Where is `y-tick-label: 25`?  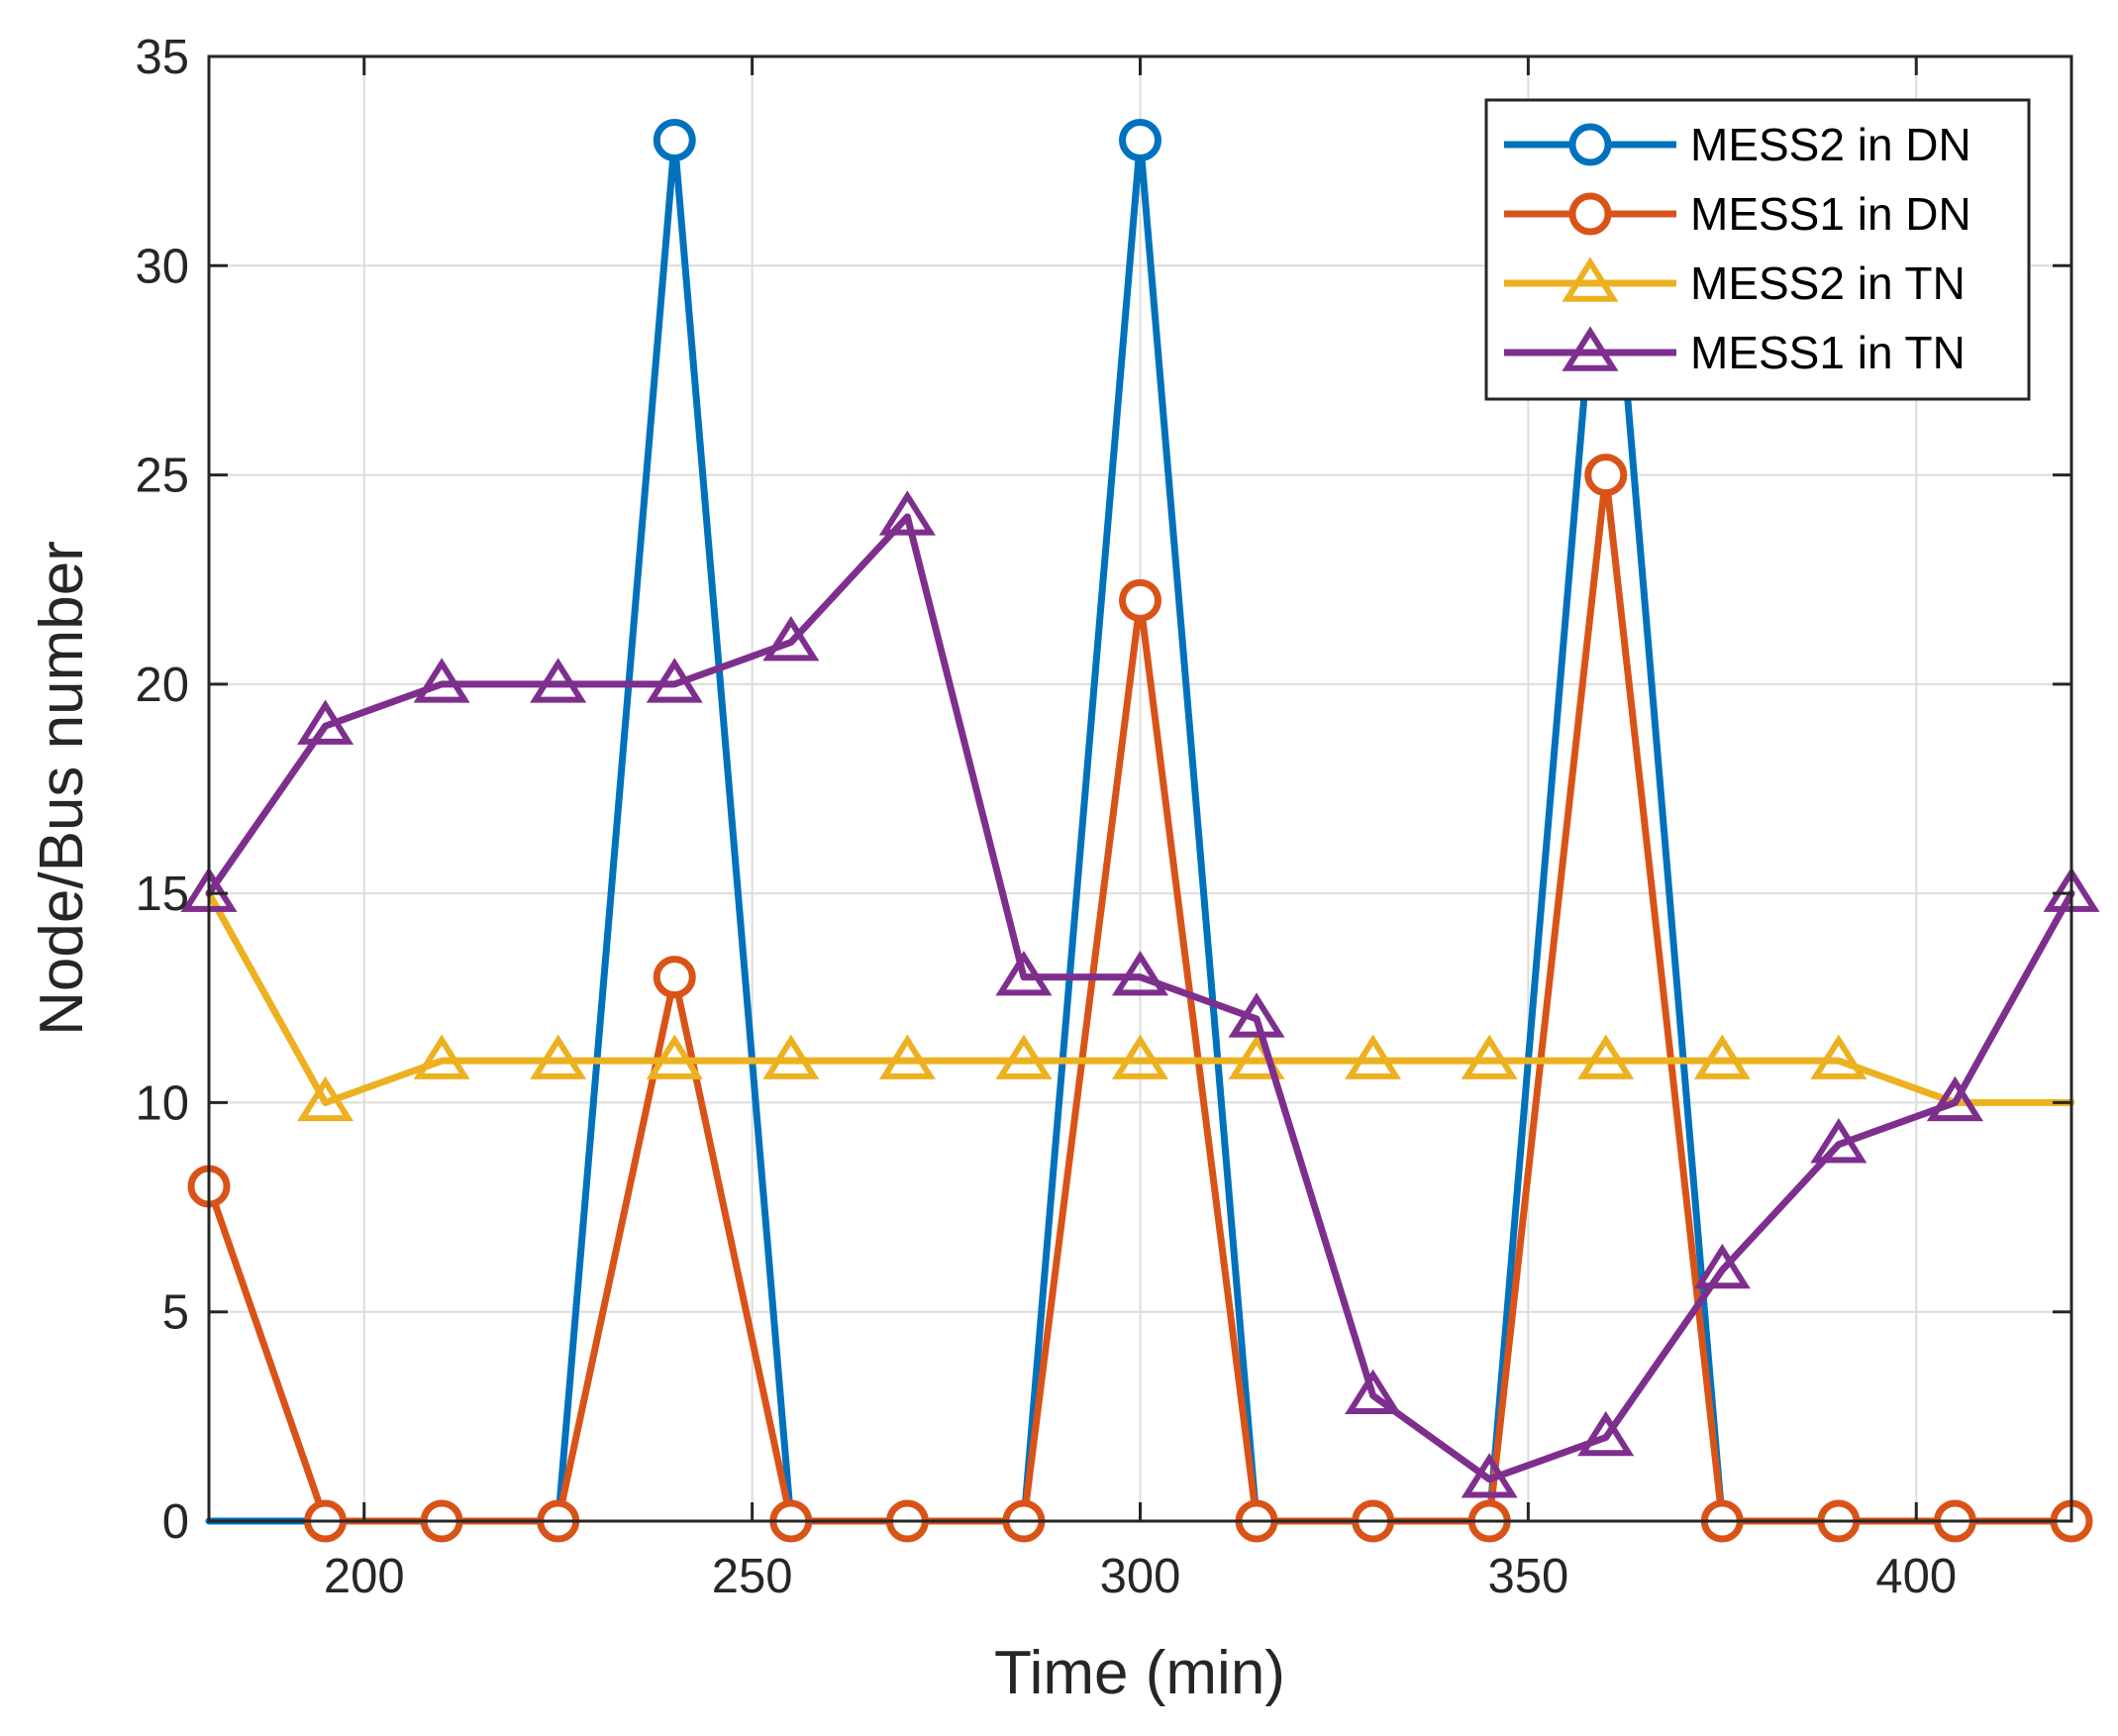
y-tick-label: 25 is located at coordinates (162, 476).